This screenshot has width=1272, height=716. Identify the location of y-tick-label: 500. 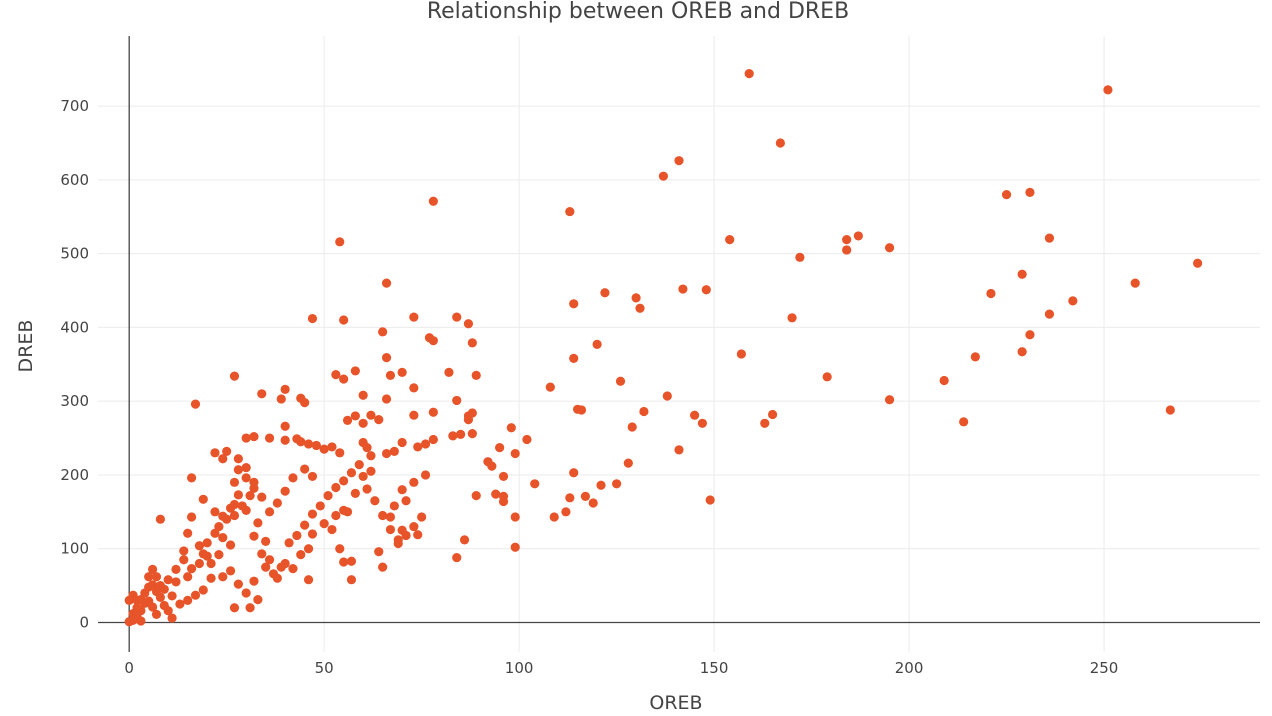
(74, 254).